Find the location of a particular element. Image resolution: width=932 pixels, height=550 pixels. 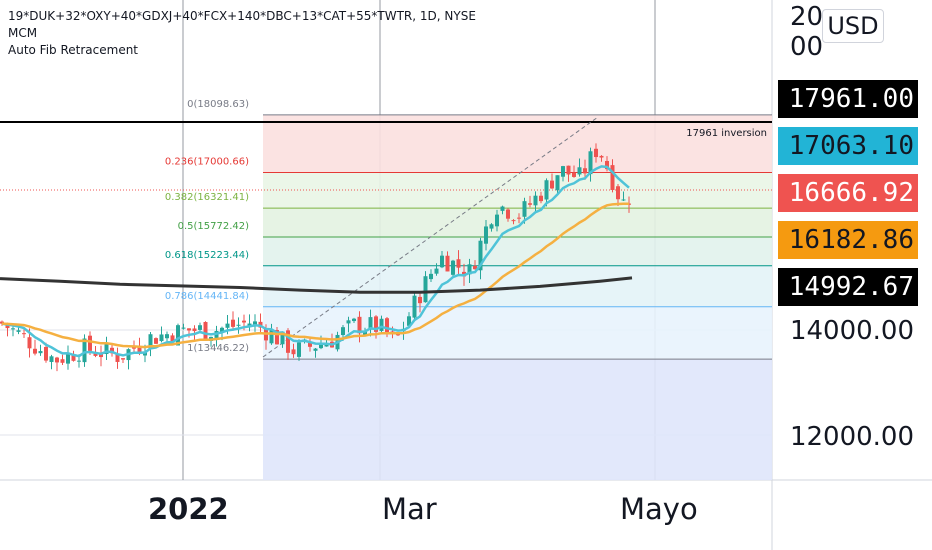

fib-label-0: 0(18098.63) is located at coordinates (218, 104).